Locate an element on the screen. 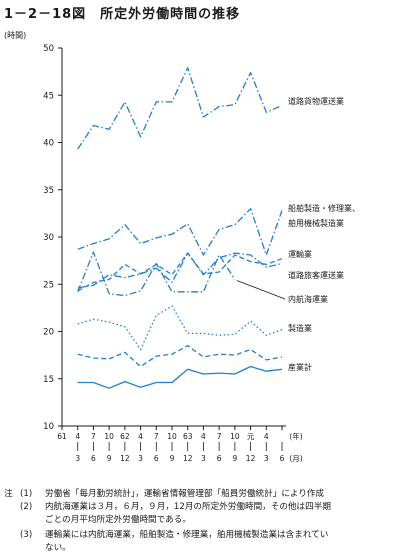 This screenshot has height=559, width=406. y-tick-label: 20 is located at coordinates (48, 333).